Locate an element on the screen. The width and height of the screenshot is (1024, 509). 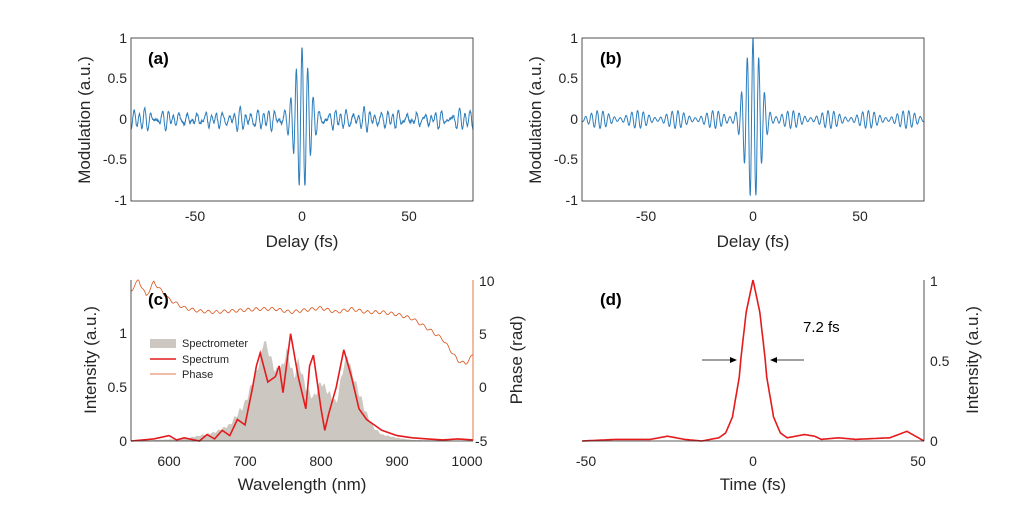
x-tick-label: 800 is located at coordinates (321, 461).